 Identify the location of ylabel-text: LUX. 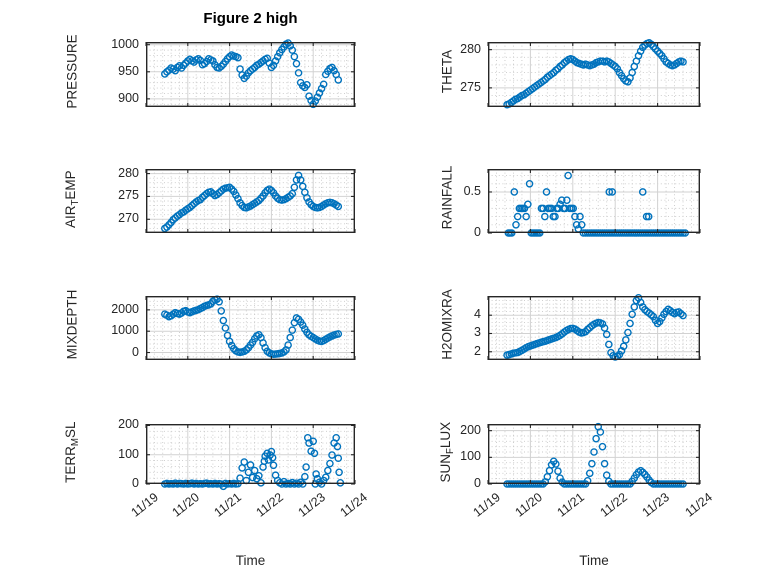
(445, 435).